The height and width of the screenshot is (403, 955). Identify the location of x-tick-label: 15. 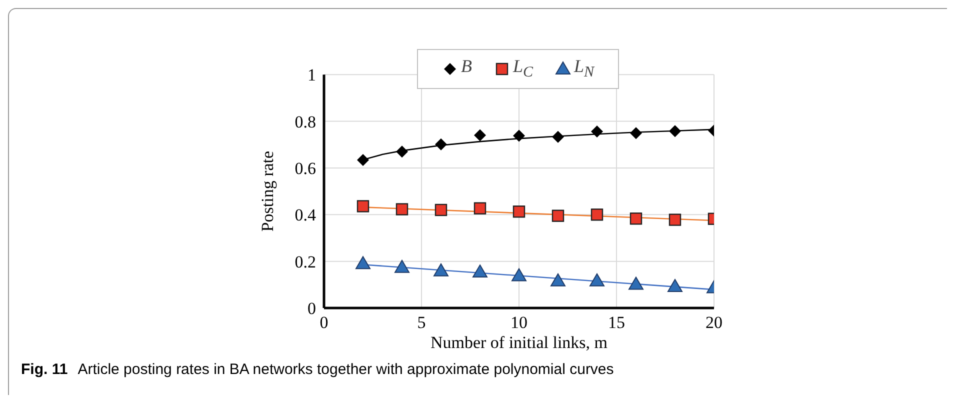
(616, 322).